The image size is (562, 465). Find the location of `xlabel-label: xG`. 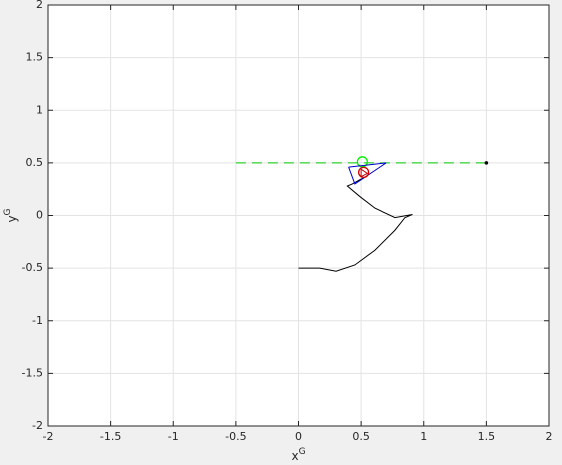

xlabel-label: xG is located at coordinates (298, 455).